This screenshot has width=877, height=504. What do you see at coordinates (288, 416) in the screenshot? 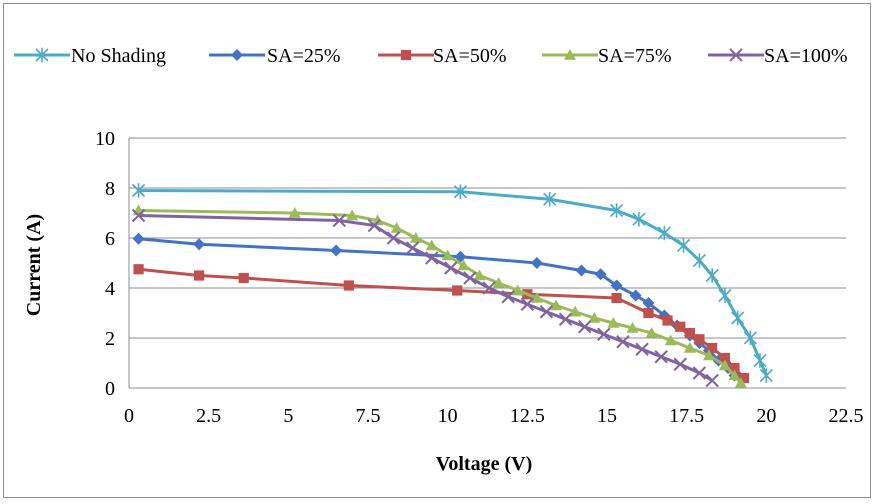
I see `x-tick-label: 5` at bounding box center [288, 416].